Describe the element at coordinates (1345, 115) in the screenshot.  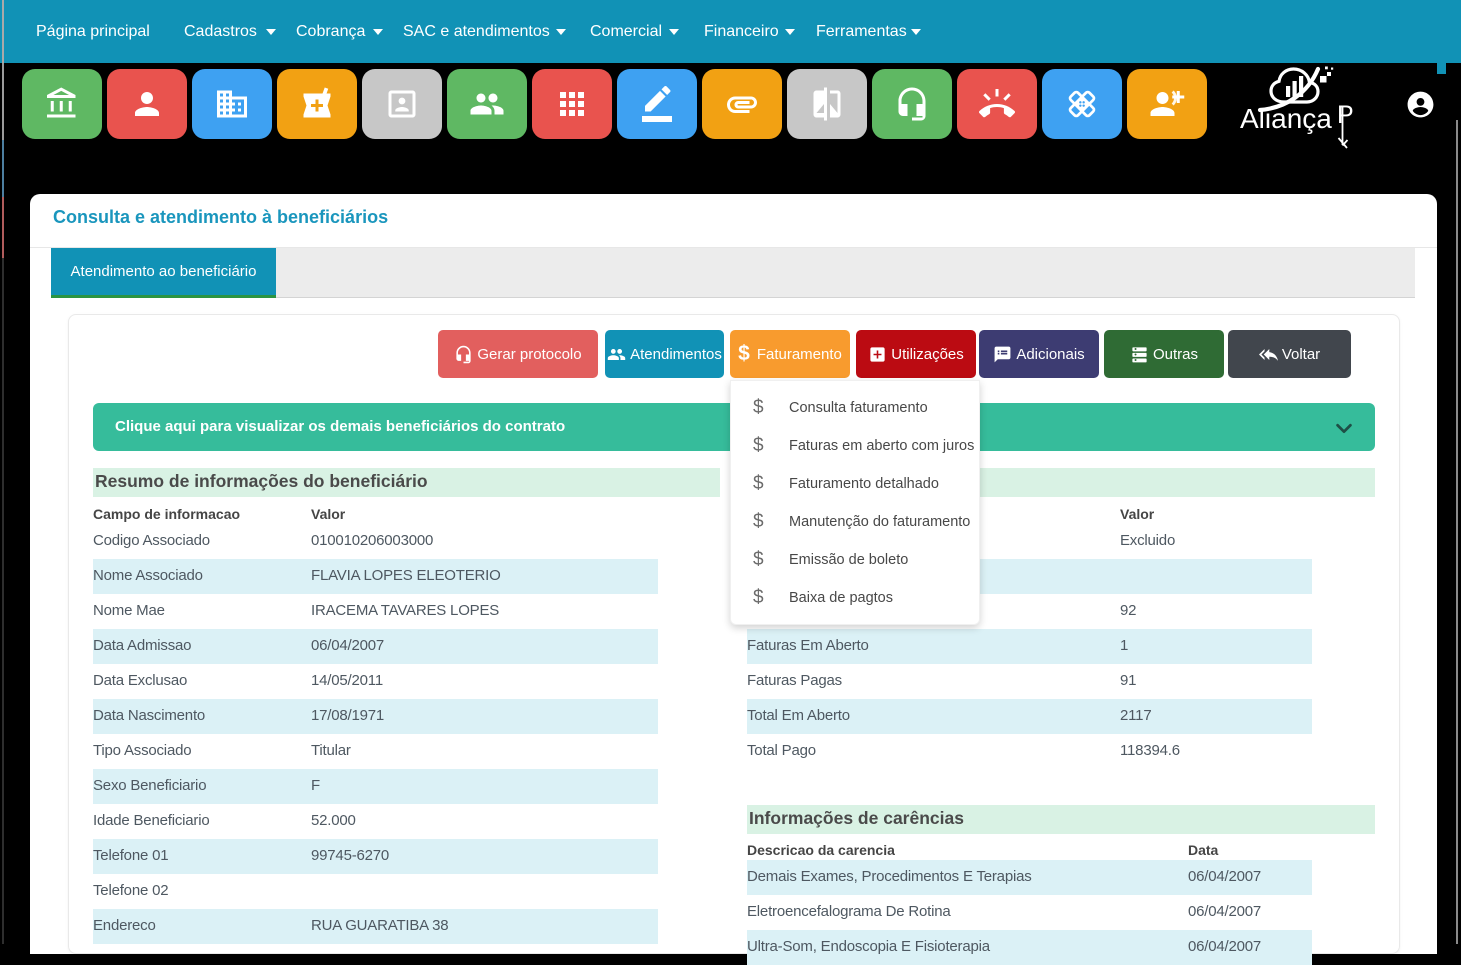
I see `svg-text: P` at that location.